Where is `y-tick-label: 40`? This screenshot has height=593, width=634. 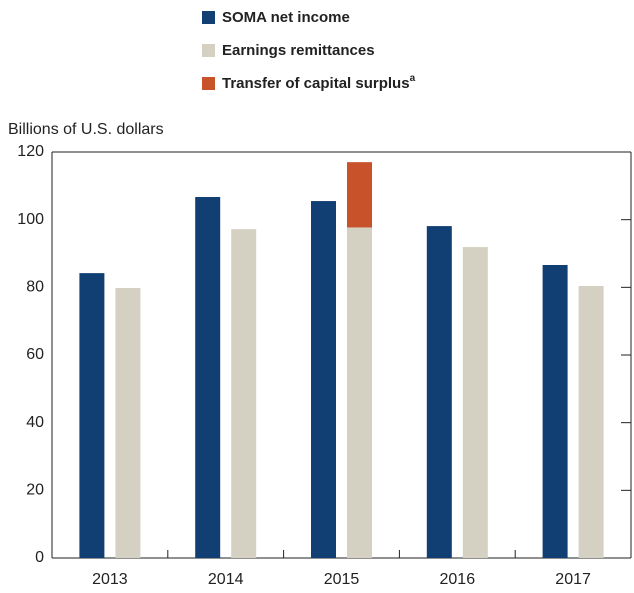 y-tick-label: 40 is located at coordinates (35, 422).